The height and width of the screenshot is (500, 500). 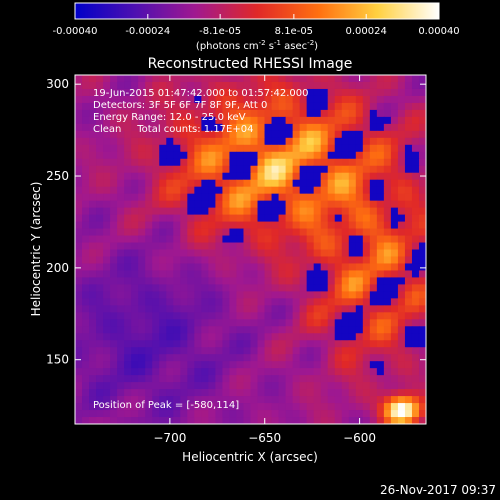 I want to click on colorbar-tick-label: -0.00024, so click(x=147, y=31).